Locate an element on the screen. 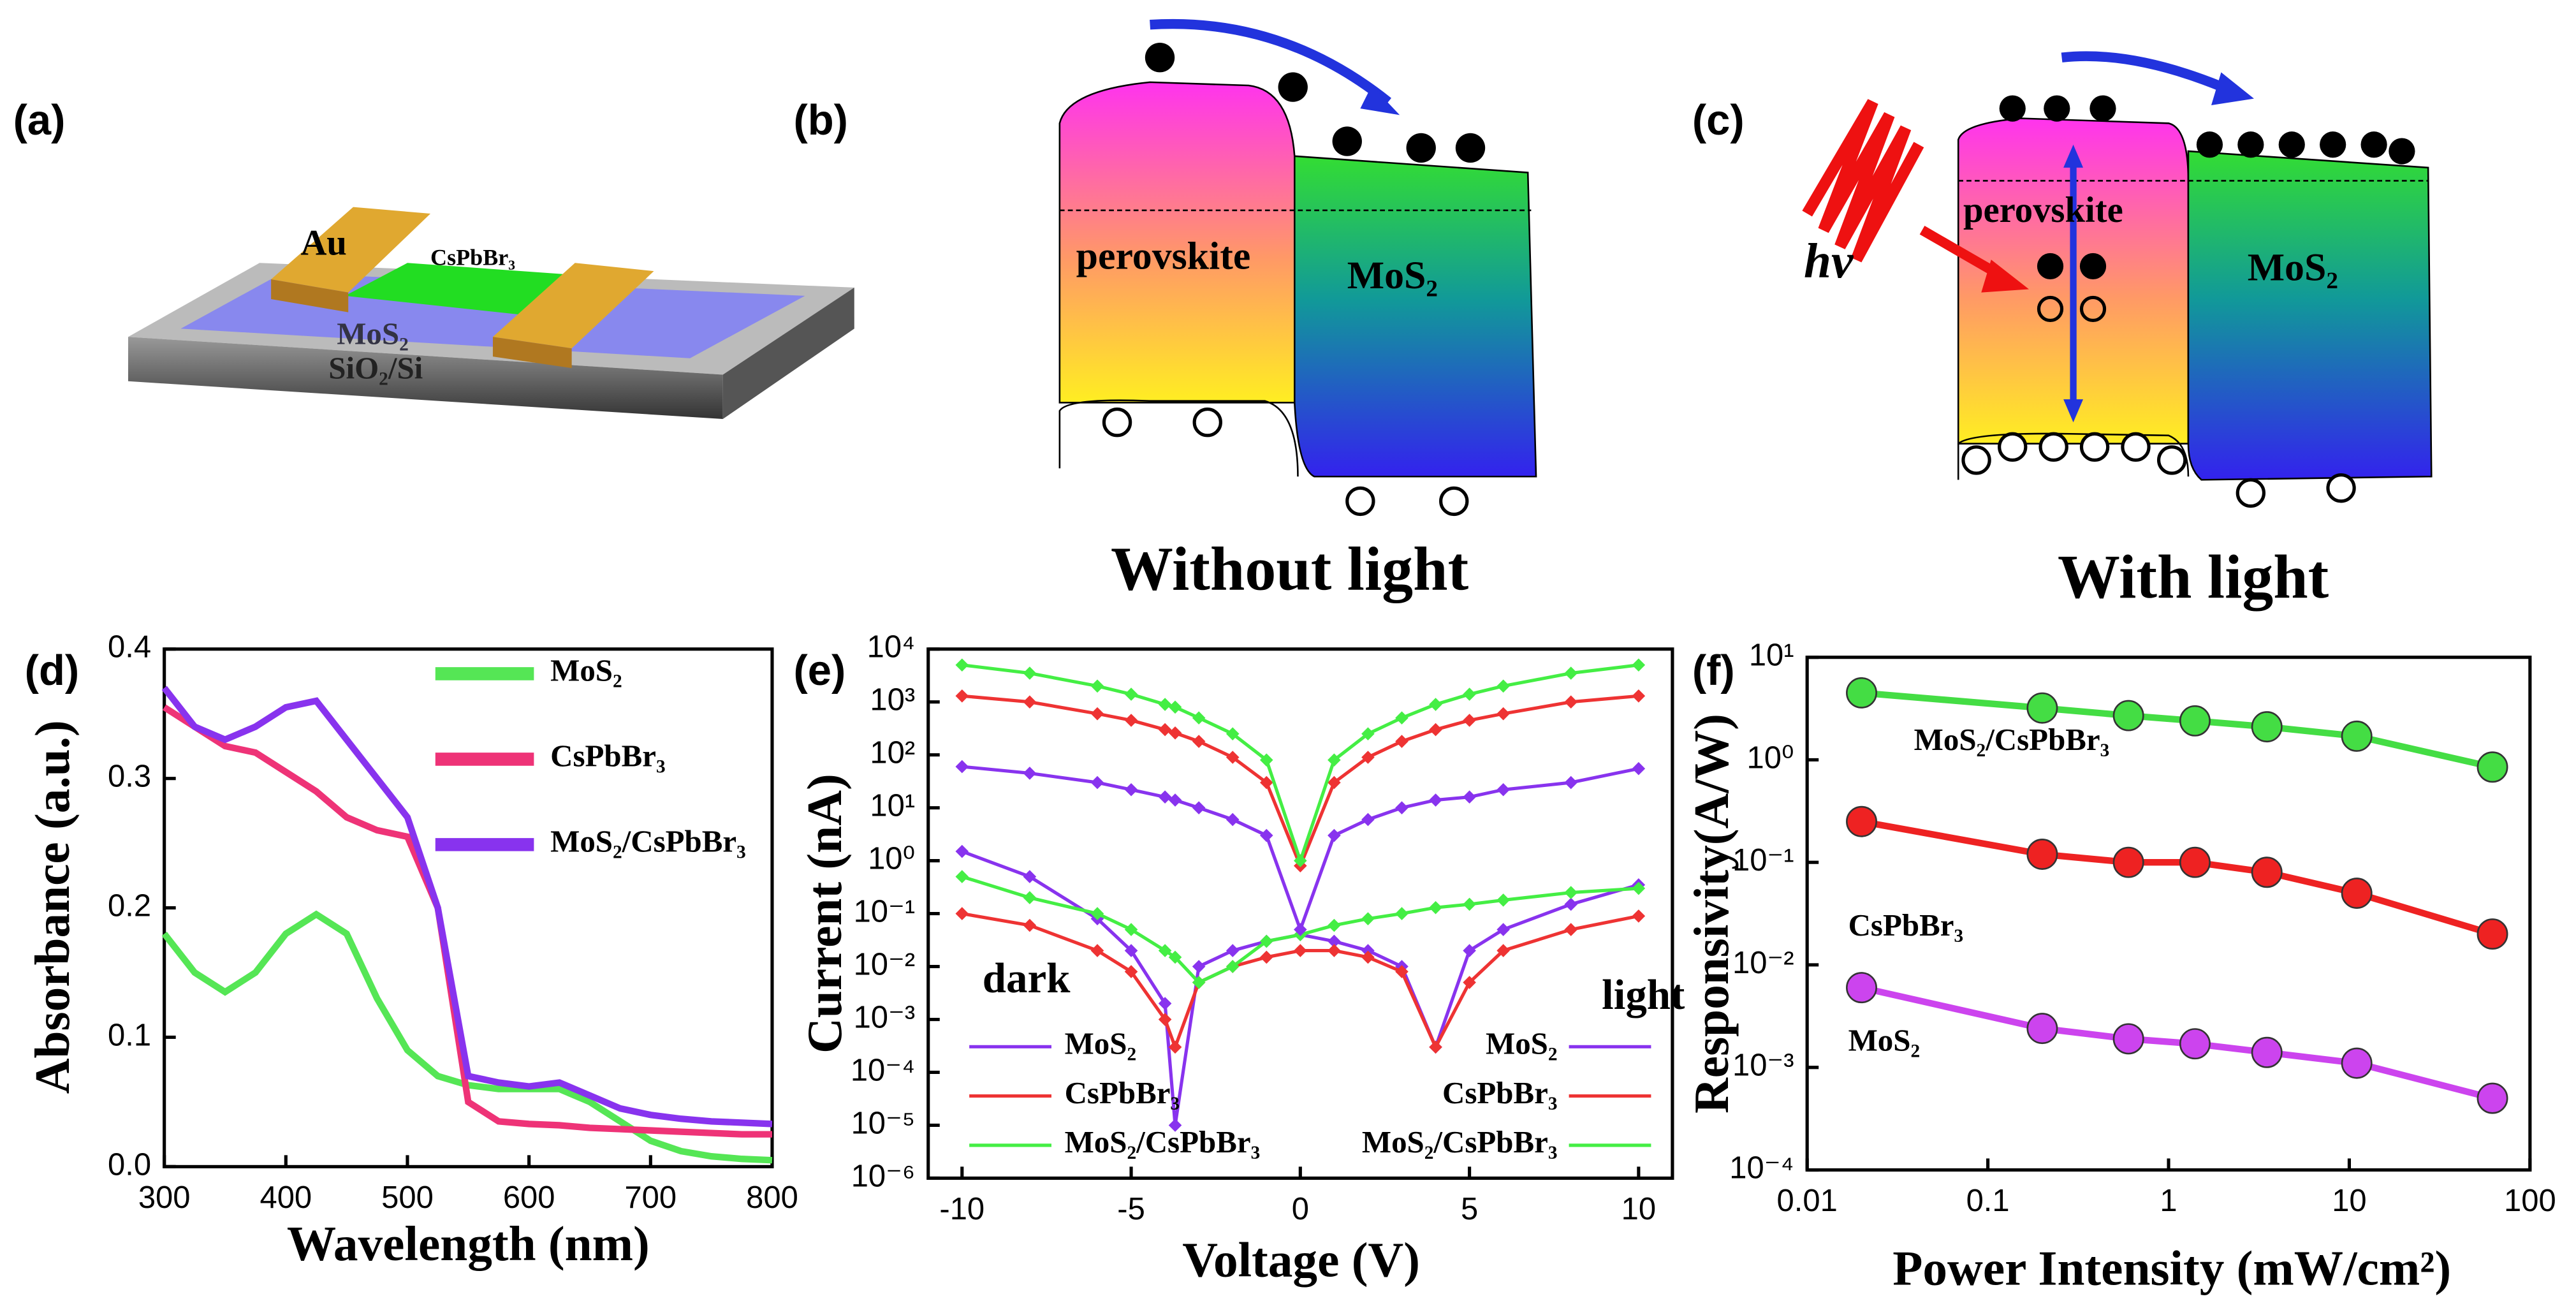 The height and width of the screenshot is (1308, 2576). y-tick-label: 10⁻⁵ is located at coordinates (883, 1123).